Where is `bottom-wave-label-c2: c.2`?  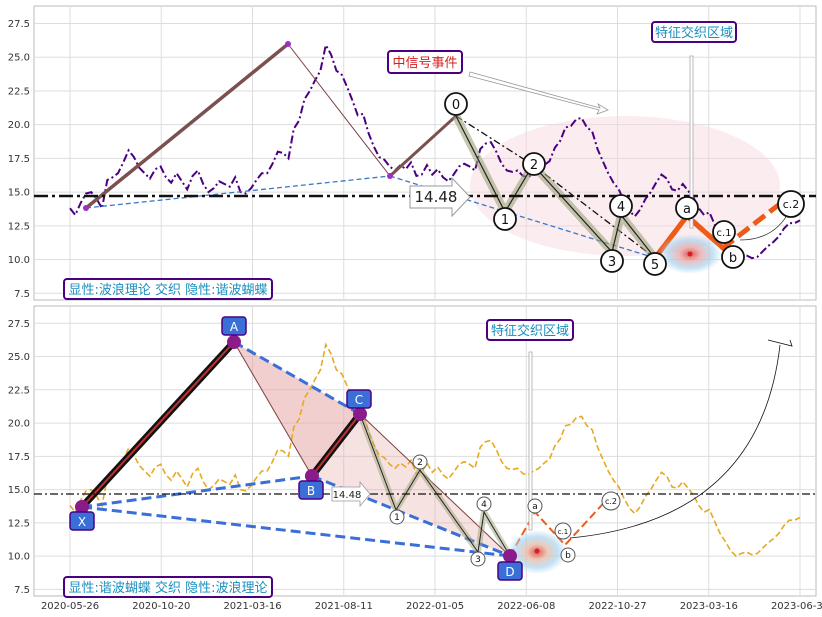 bottom-wave-label-c2: c.2 is located at coordinates (611, 501).